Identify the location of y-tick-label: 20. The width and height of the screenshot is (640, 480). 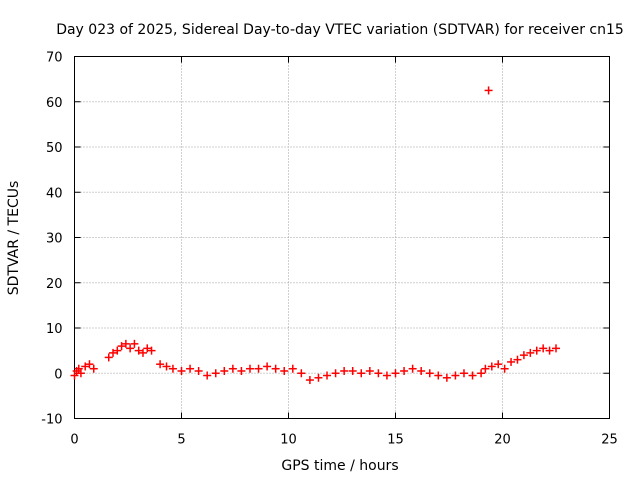
(54, 284).